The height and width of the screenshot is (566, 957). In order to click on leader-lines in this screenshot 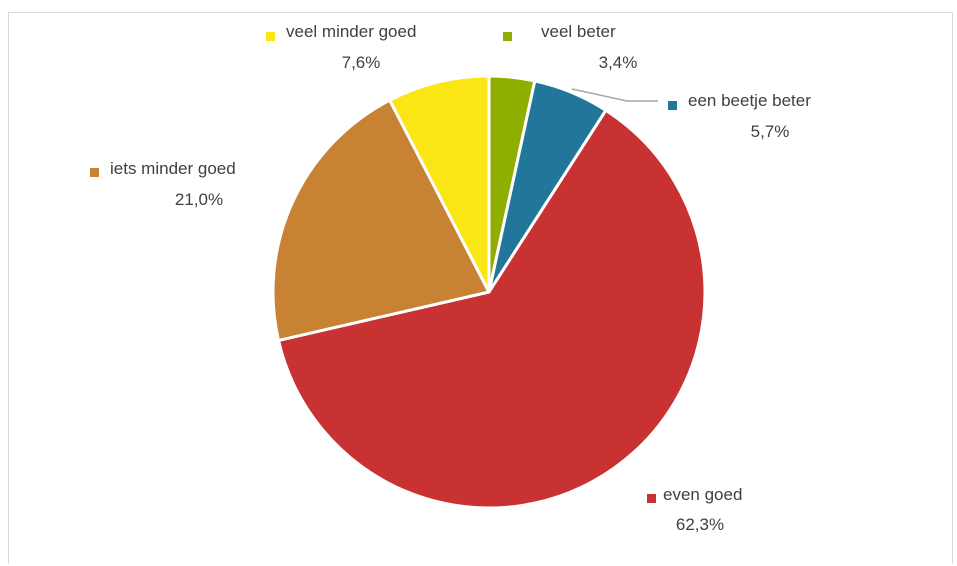, I will do `click(614, 95)`.